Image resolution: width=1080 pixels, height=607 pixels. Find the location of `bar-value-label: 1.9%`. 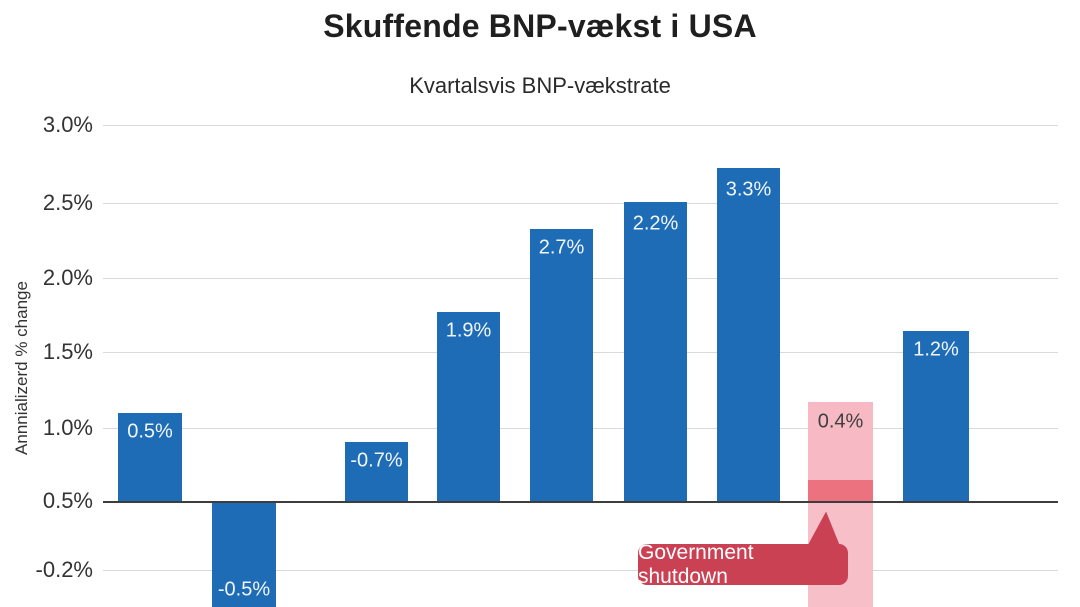

bar-value-label: 1.9% is located at coordinates (468, 330).